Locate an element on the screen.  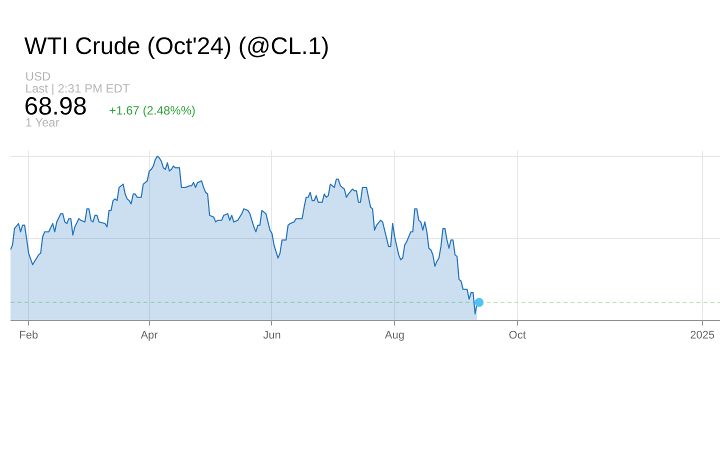
text: Last | 2:31 PM EDT is located at coordinates (77, 89).